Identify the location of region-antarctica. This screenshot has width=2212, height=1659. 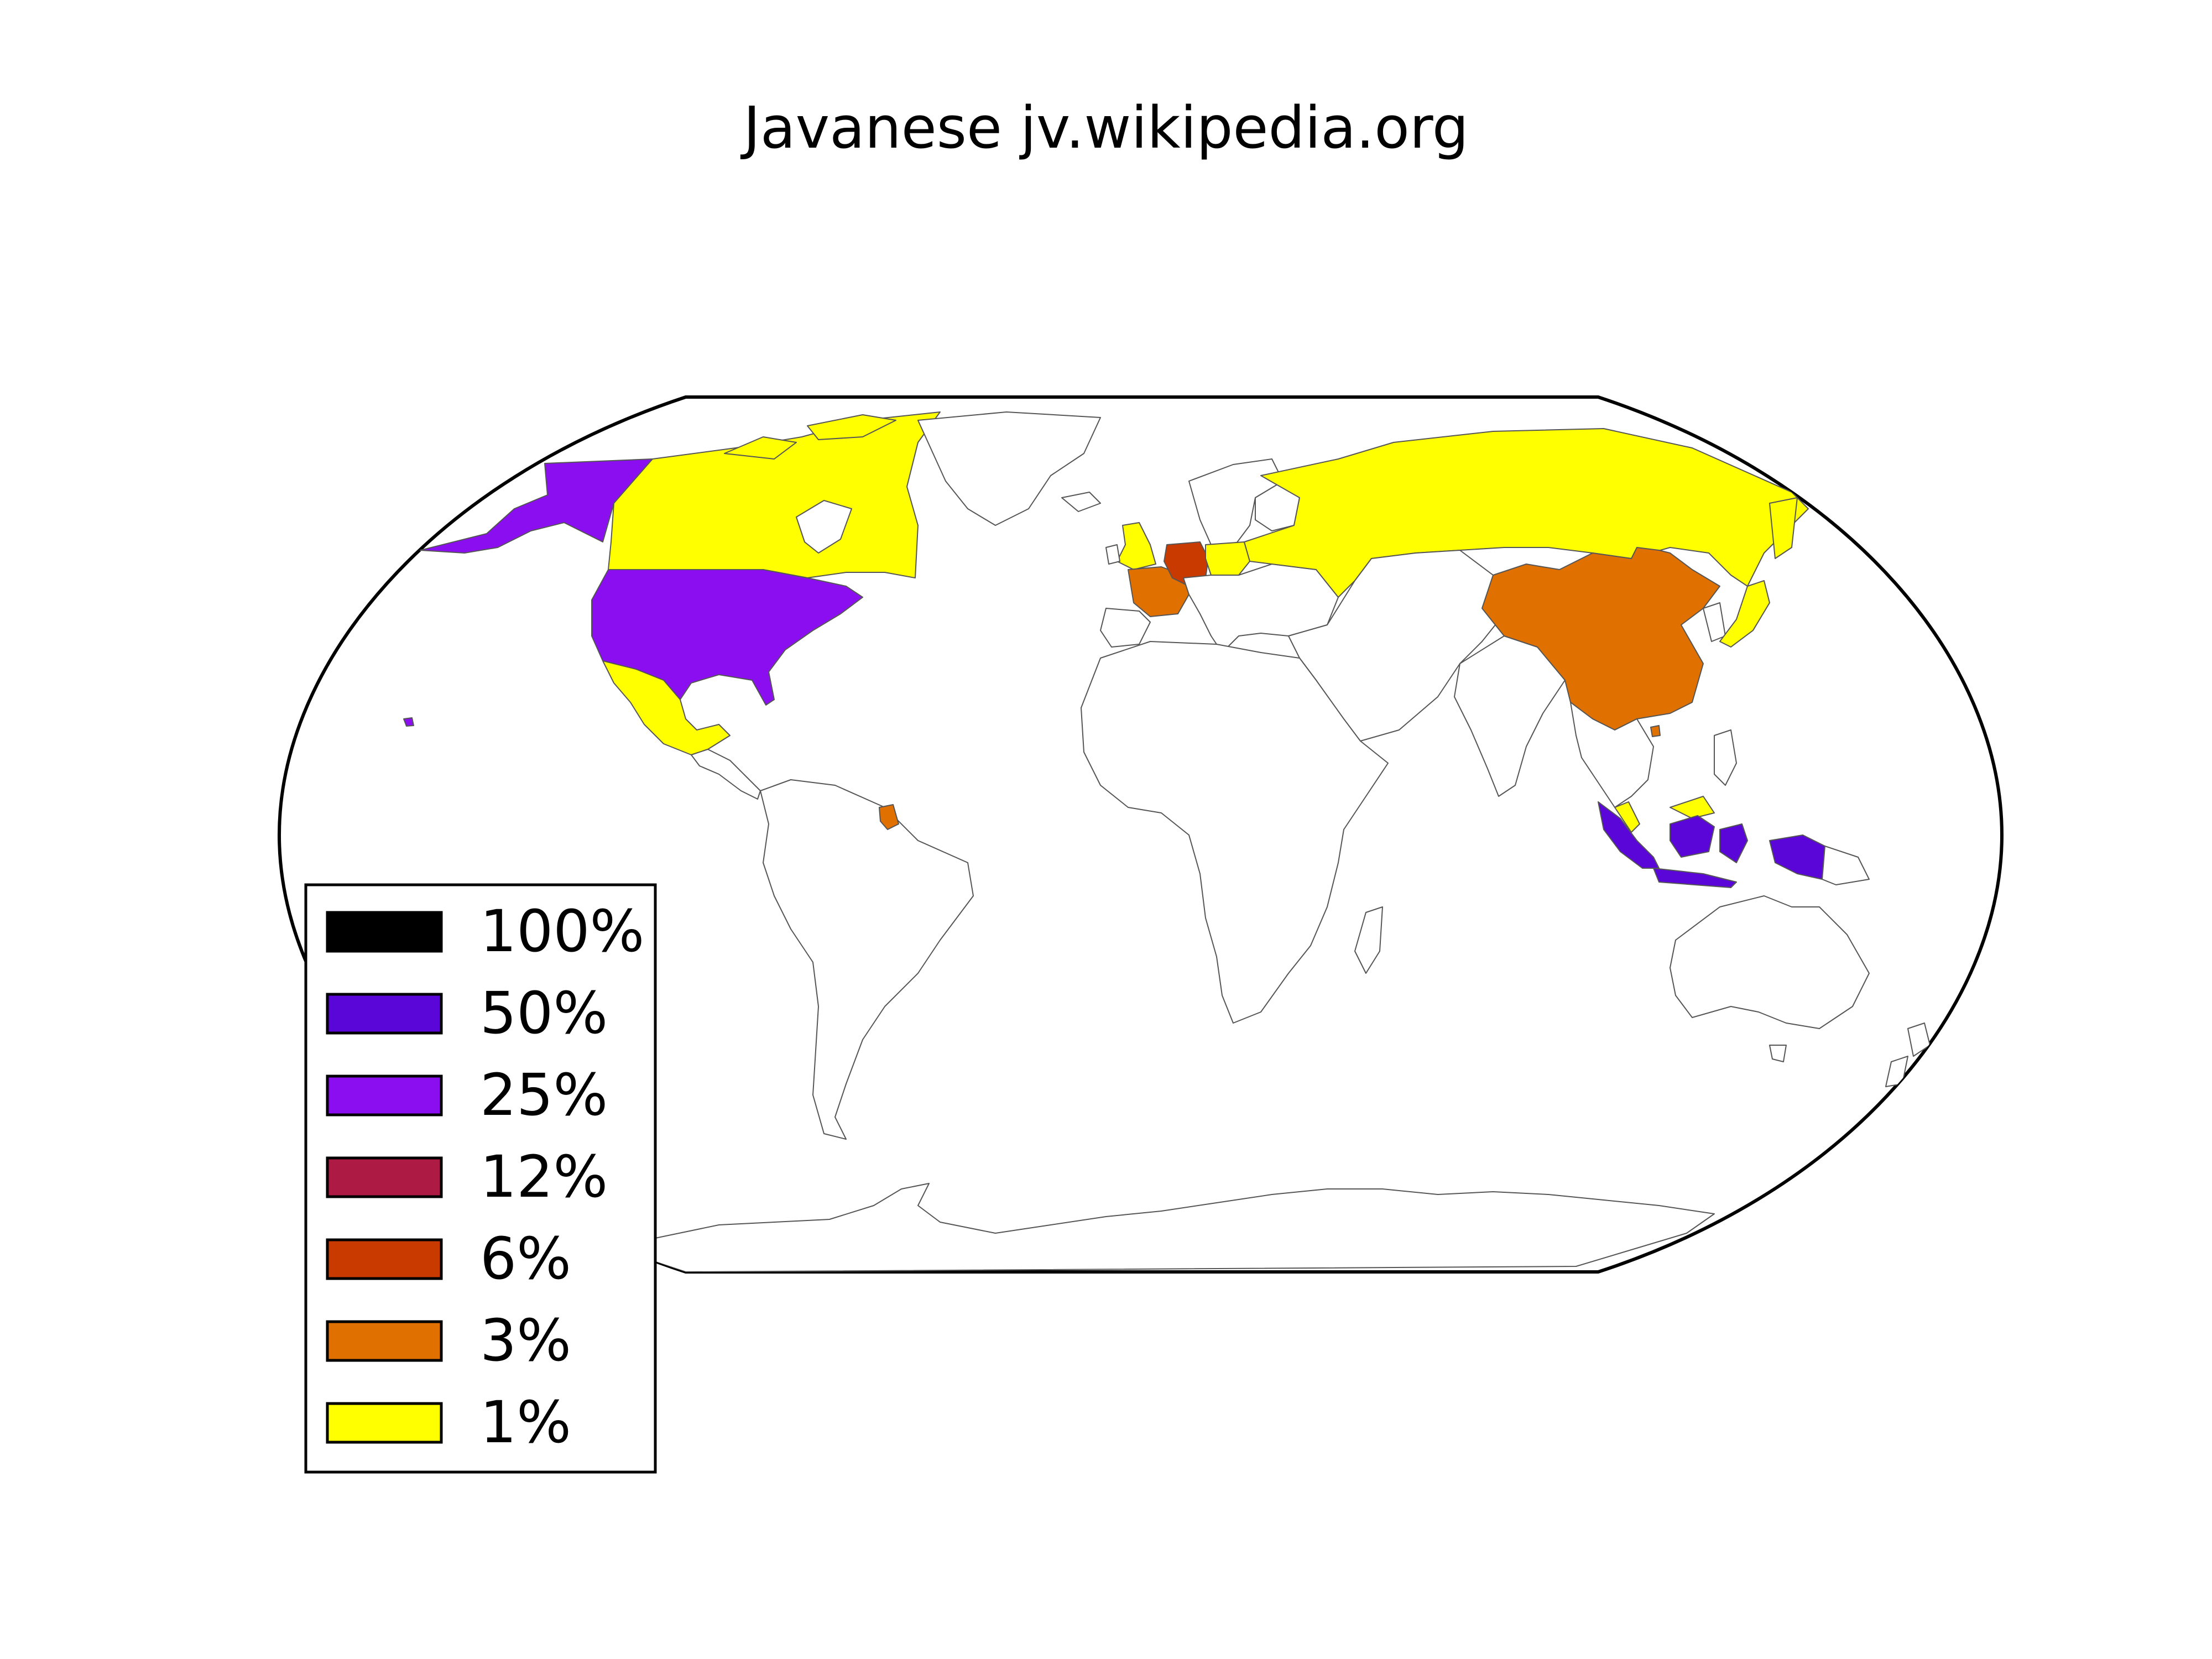
(1184, 1228).